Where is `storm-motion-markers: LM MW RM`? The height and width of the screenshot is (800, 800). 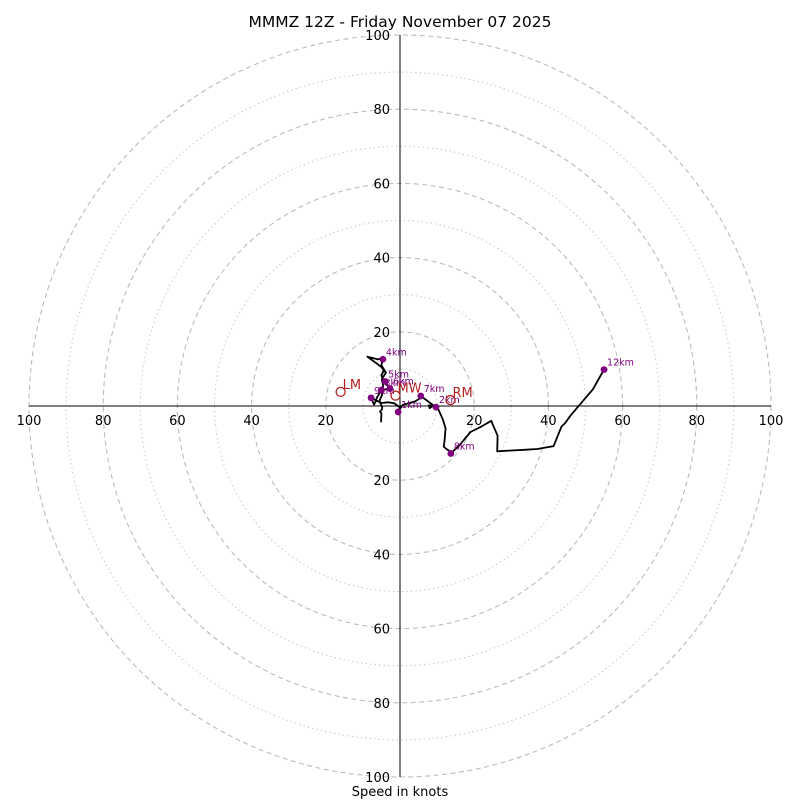 storm-motion-markers: LM MW RM is located at coordinates (404, 392).